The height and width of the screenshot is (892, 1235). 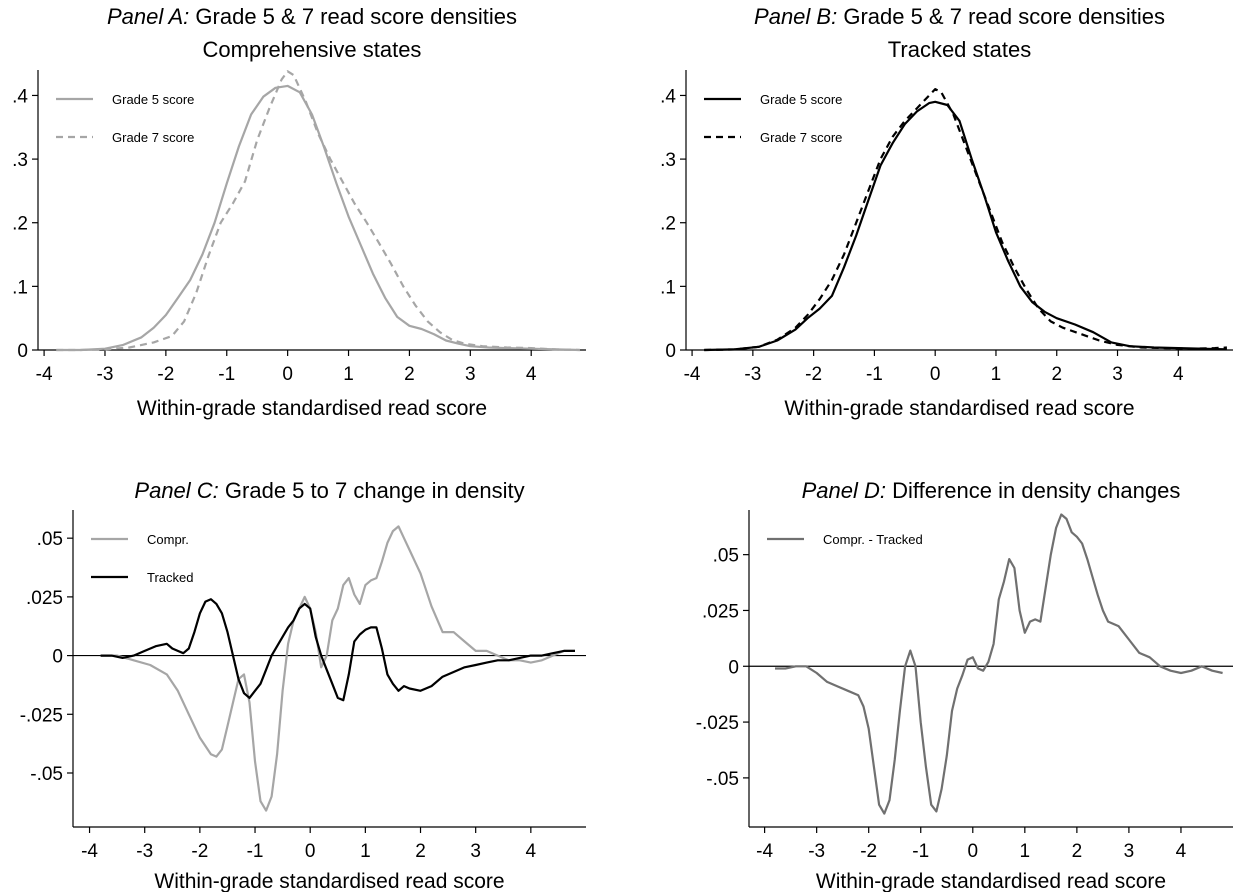 What do you see at coordinates (148, 16) in the screenshot?
I see `panel-a-title-prefix: Panel A:` at bounding box center [148, 16].